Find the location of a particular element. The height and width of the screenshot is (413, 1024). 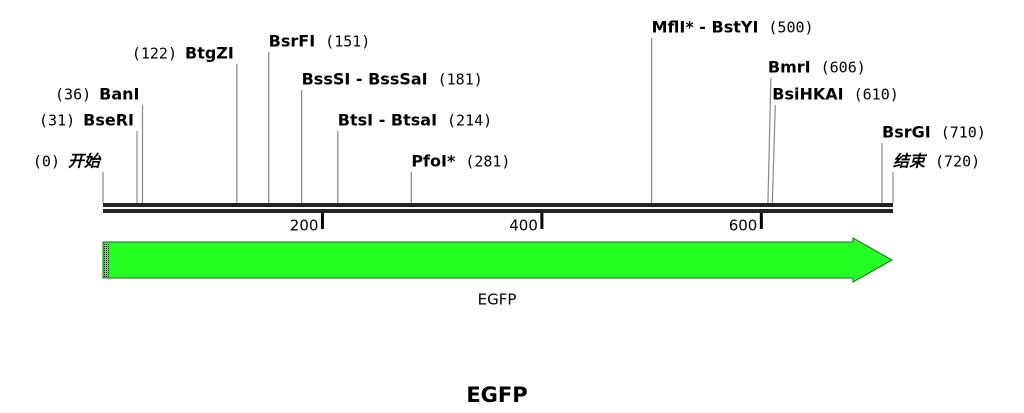

site-position: (214) is located at coordinates (469, 121).